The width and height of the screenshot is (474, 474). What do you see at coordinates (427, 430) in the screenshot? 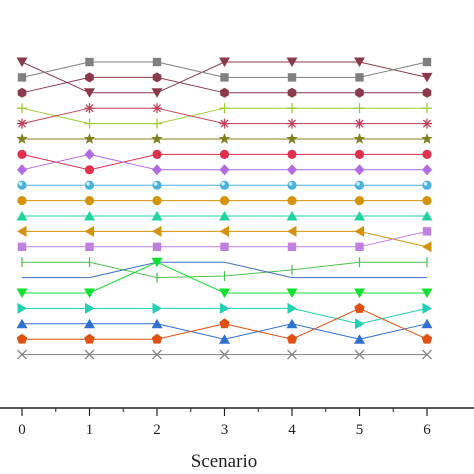
I see `x-tick-label: 6` at bounding box center [427, 430].